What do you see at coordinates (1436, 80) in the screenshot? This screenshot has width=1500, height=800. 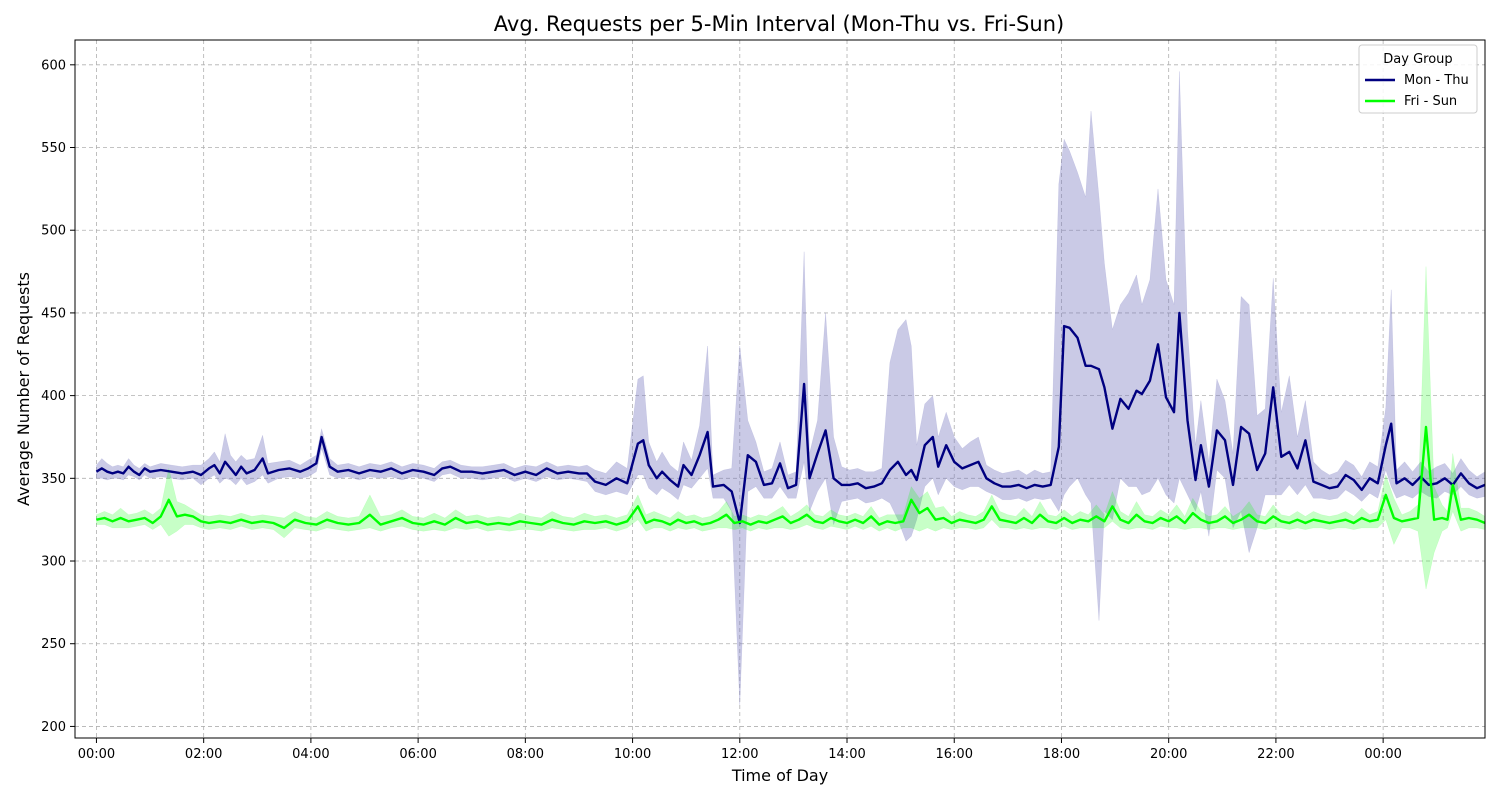 I see `legend-label-mon-thu: Mon - Thu` at bounding box center [1436, 80].